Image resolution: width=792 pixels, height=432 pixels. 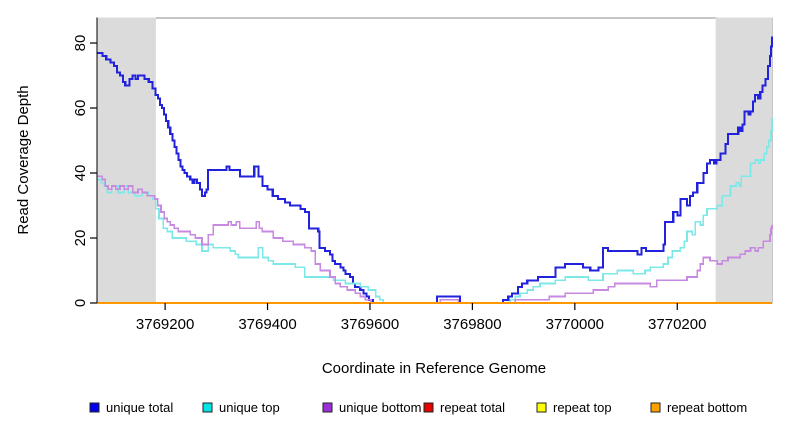 I want to click on y-tick-label: 40, so click(x=80, y=173).